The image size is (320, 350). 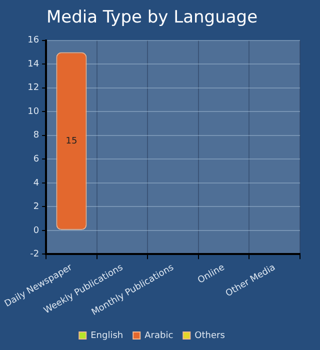 I want to click on y-tick-label: 12, so click(x=34, y=88).